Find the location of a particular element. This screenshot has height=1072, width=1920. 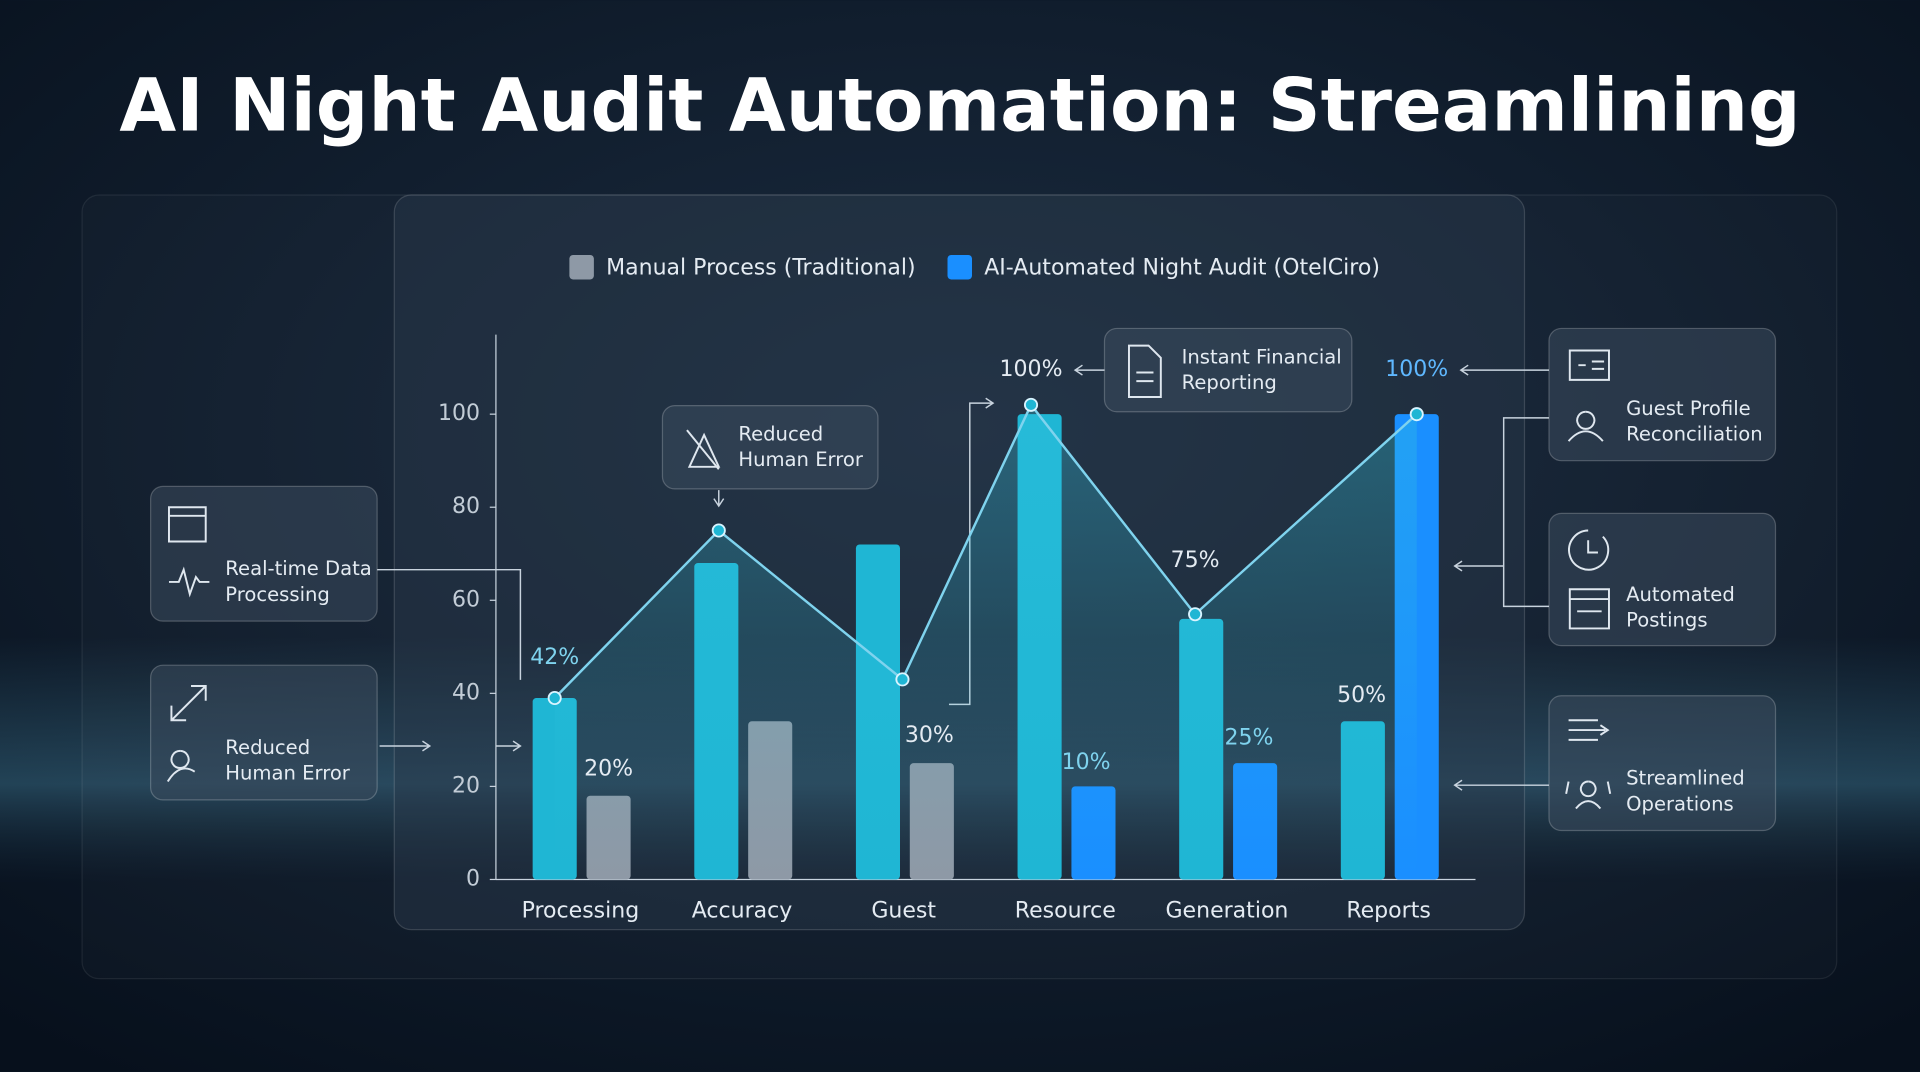

card-text: Reporting is located at coordinates (1229, 382).